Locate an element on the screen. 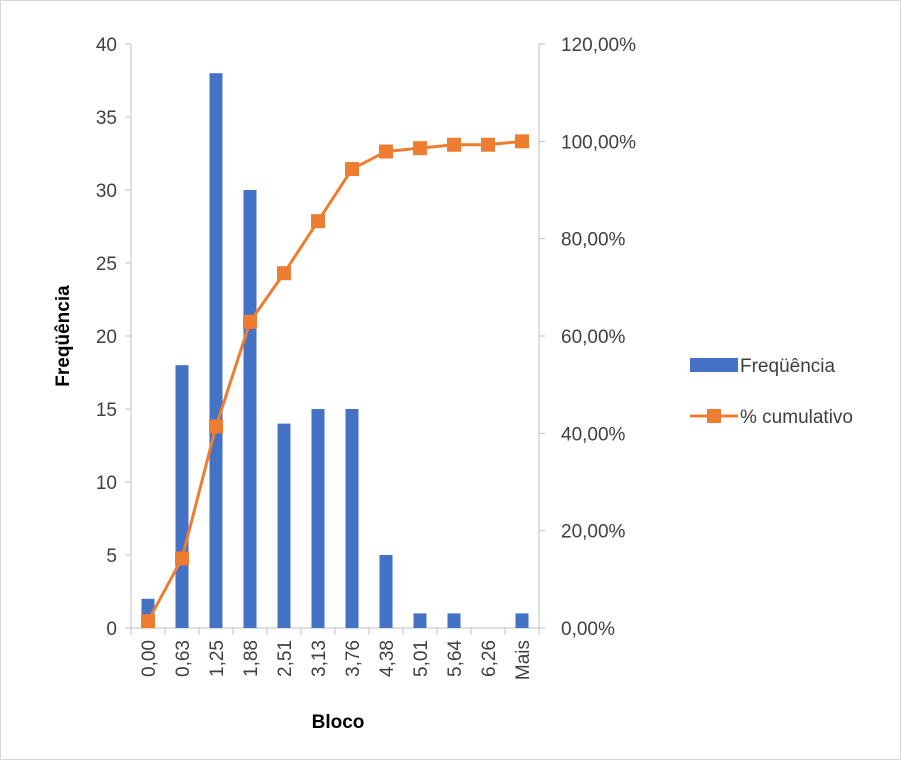 This screenshot has width=901, height=761. y-right-tick-label: 0,00% is located at coordinates (588, 629).